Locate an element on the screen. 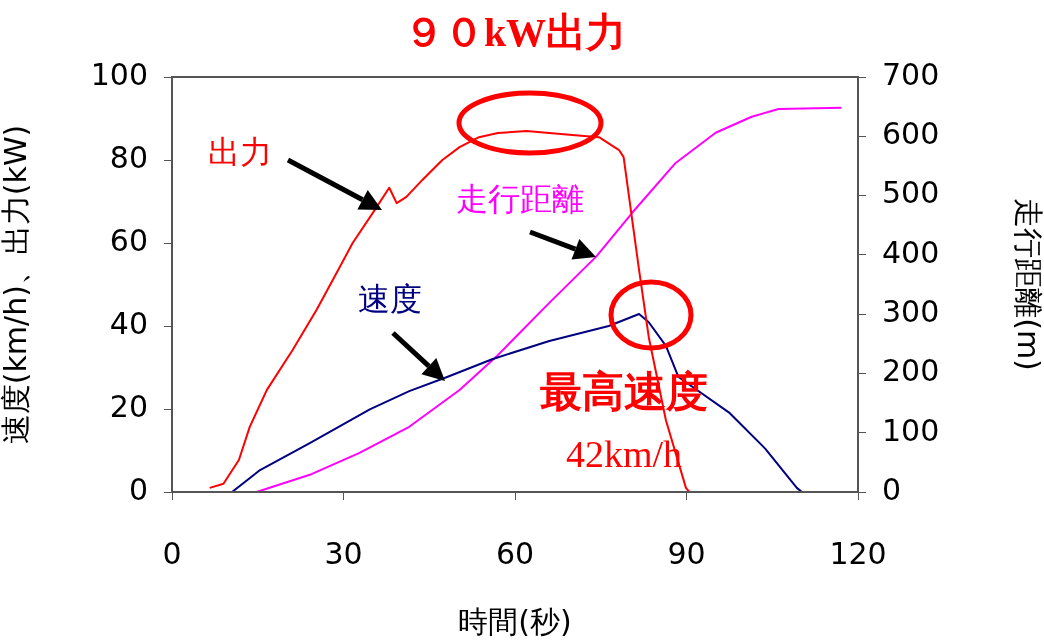  y2-tick-label: 100 is located at coordinates (911, 430).